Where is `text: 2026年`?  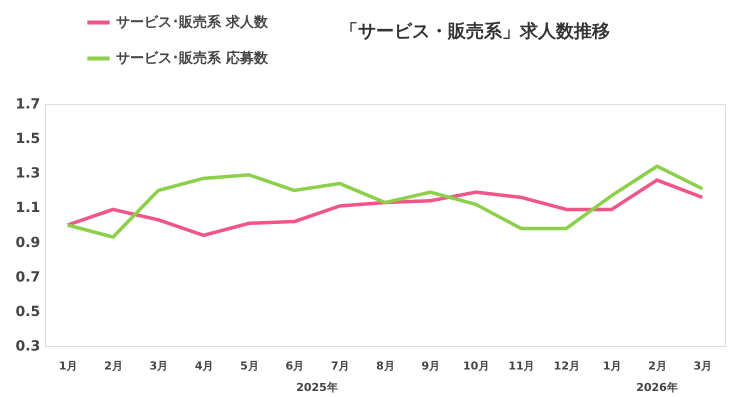 text: 2026年 is located at coordinates (657, 387).